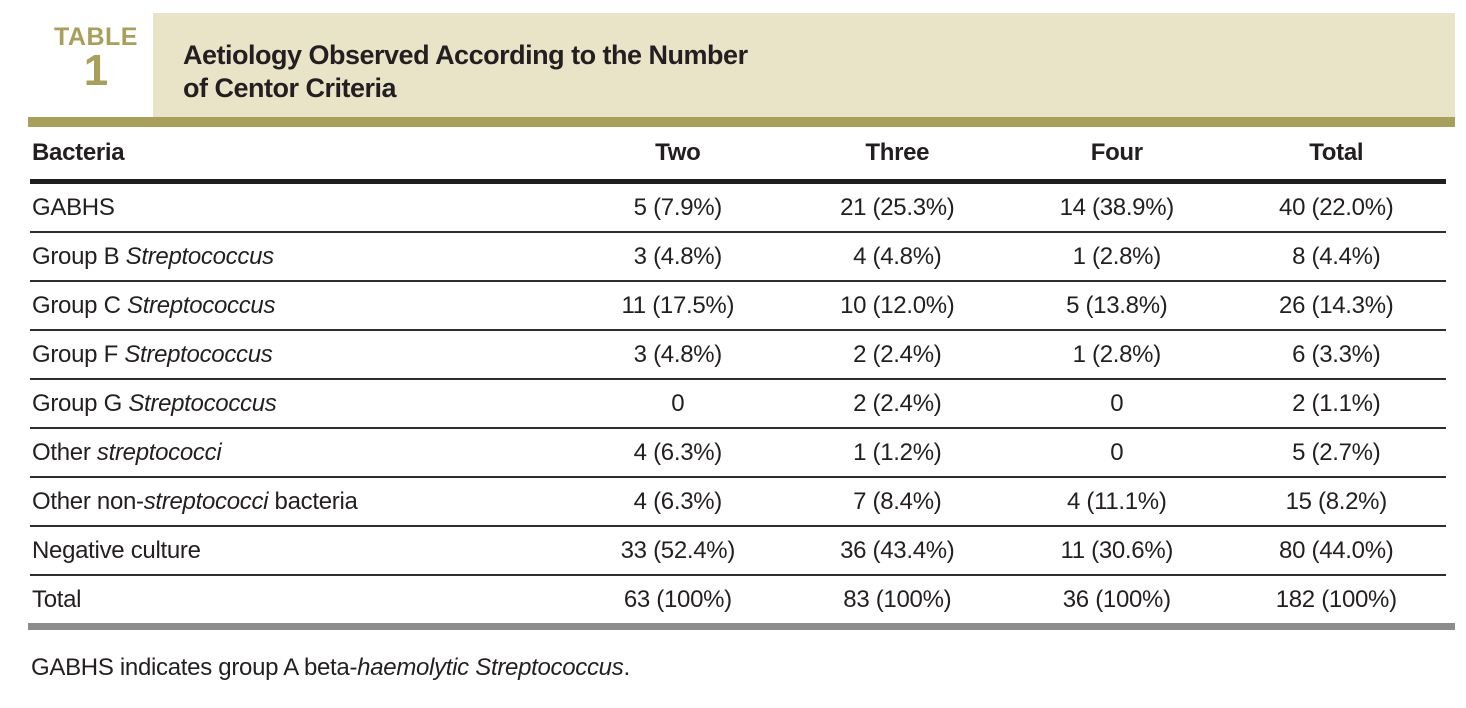 This screenshot has width=1466, height=708. I want to click on value-cell: 36 (43.4%), so click(897, 551).